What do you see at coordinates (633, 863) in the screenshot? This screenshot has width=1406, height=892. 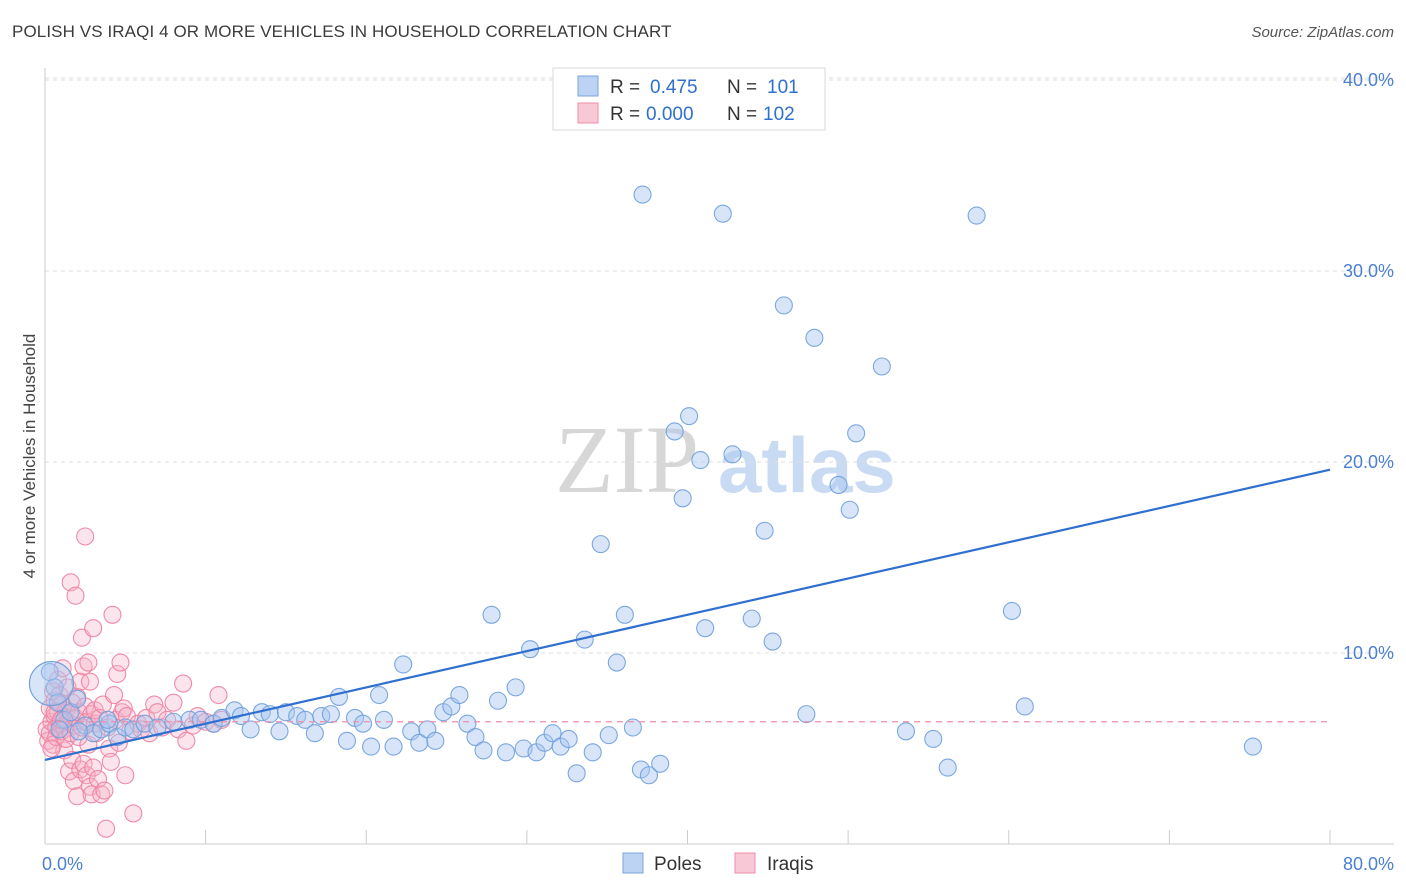 I see `bottom-legend-swatch-poles` at bounding box center [633, 863].